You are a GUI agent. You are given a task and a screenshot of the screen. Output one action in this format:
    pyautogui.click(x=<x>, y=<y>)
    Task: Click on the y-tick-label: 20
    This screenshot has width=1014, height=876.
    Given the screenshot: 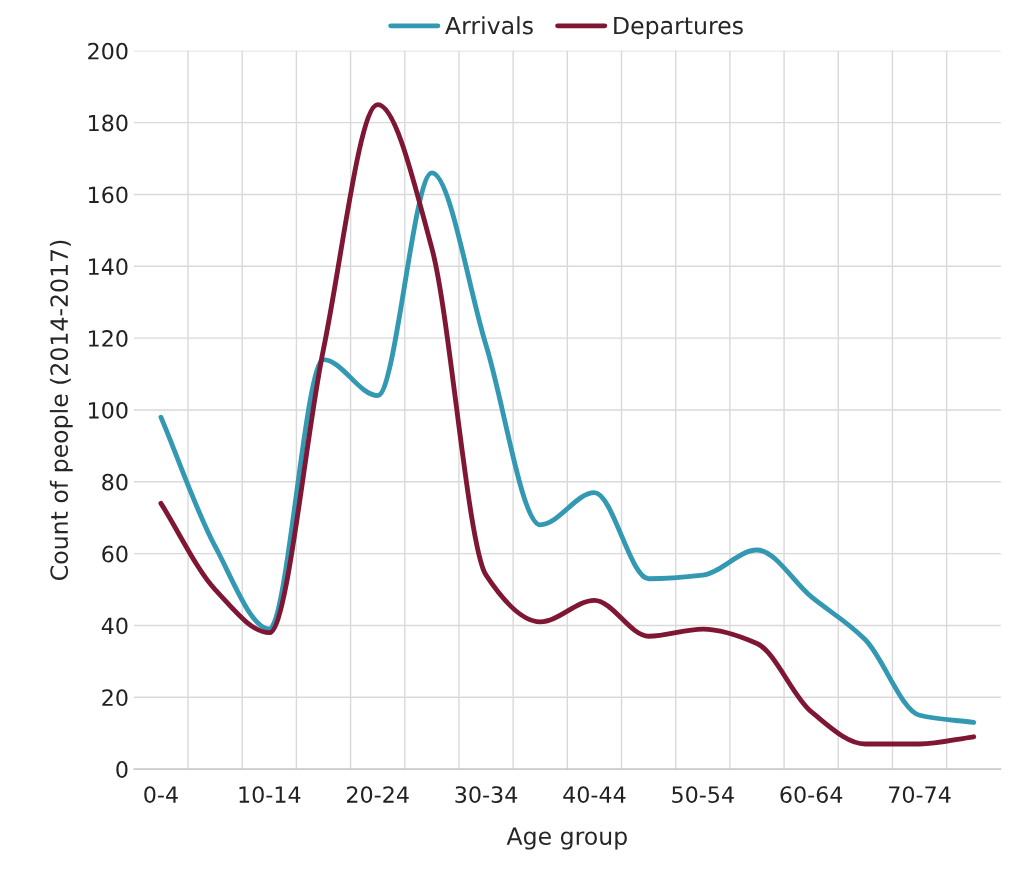 What is the action you would take?
    pyautogui.click(x=115, y=698)
    